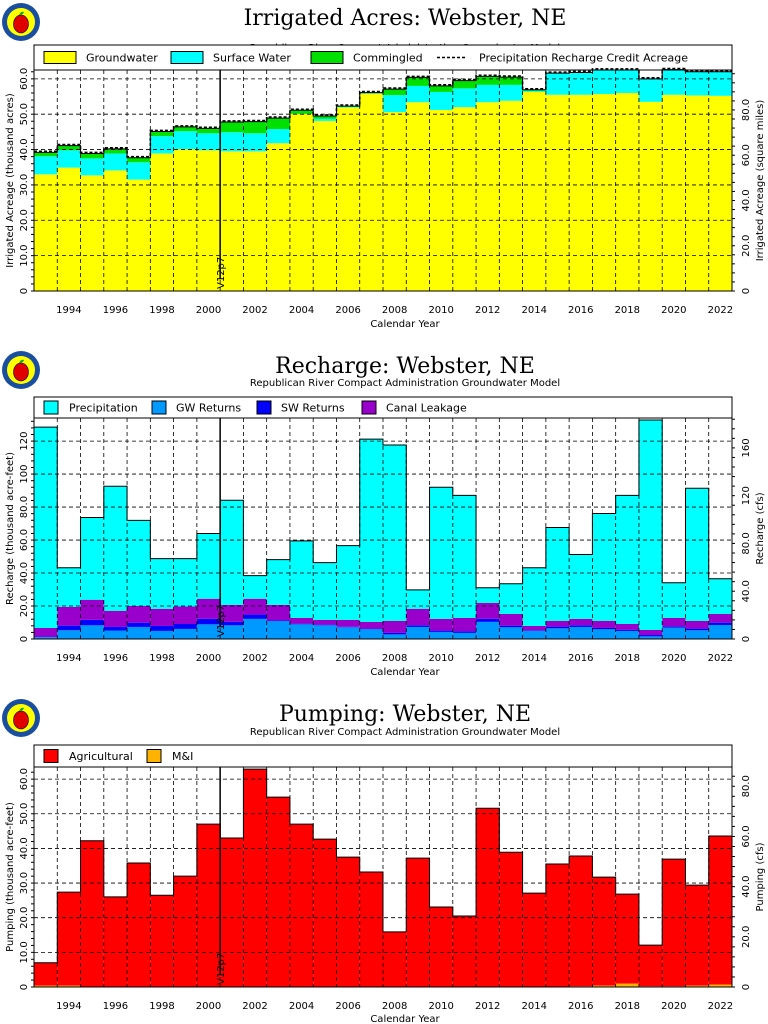 This screenshot has height=1024, width=768. What do you see at coordinates (650, 966) in the screenshot?
I see `bar-agricultural-2019` at bounding box center [650, 966].